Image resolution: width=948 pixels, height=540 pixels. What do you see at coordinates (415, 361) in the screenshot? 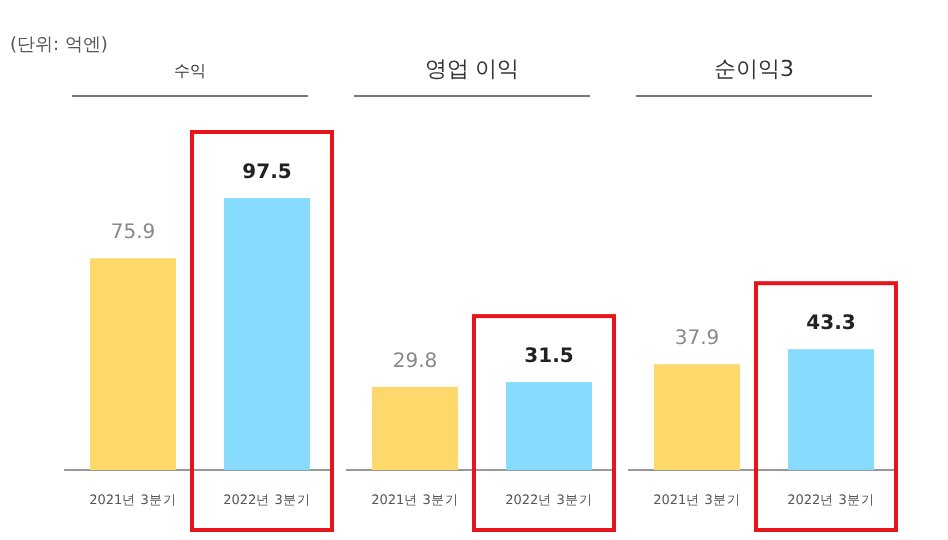
I see `data-label: 29.8` at bounding box center [415, 361].